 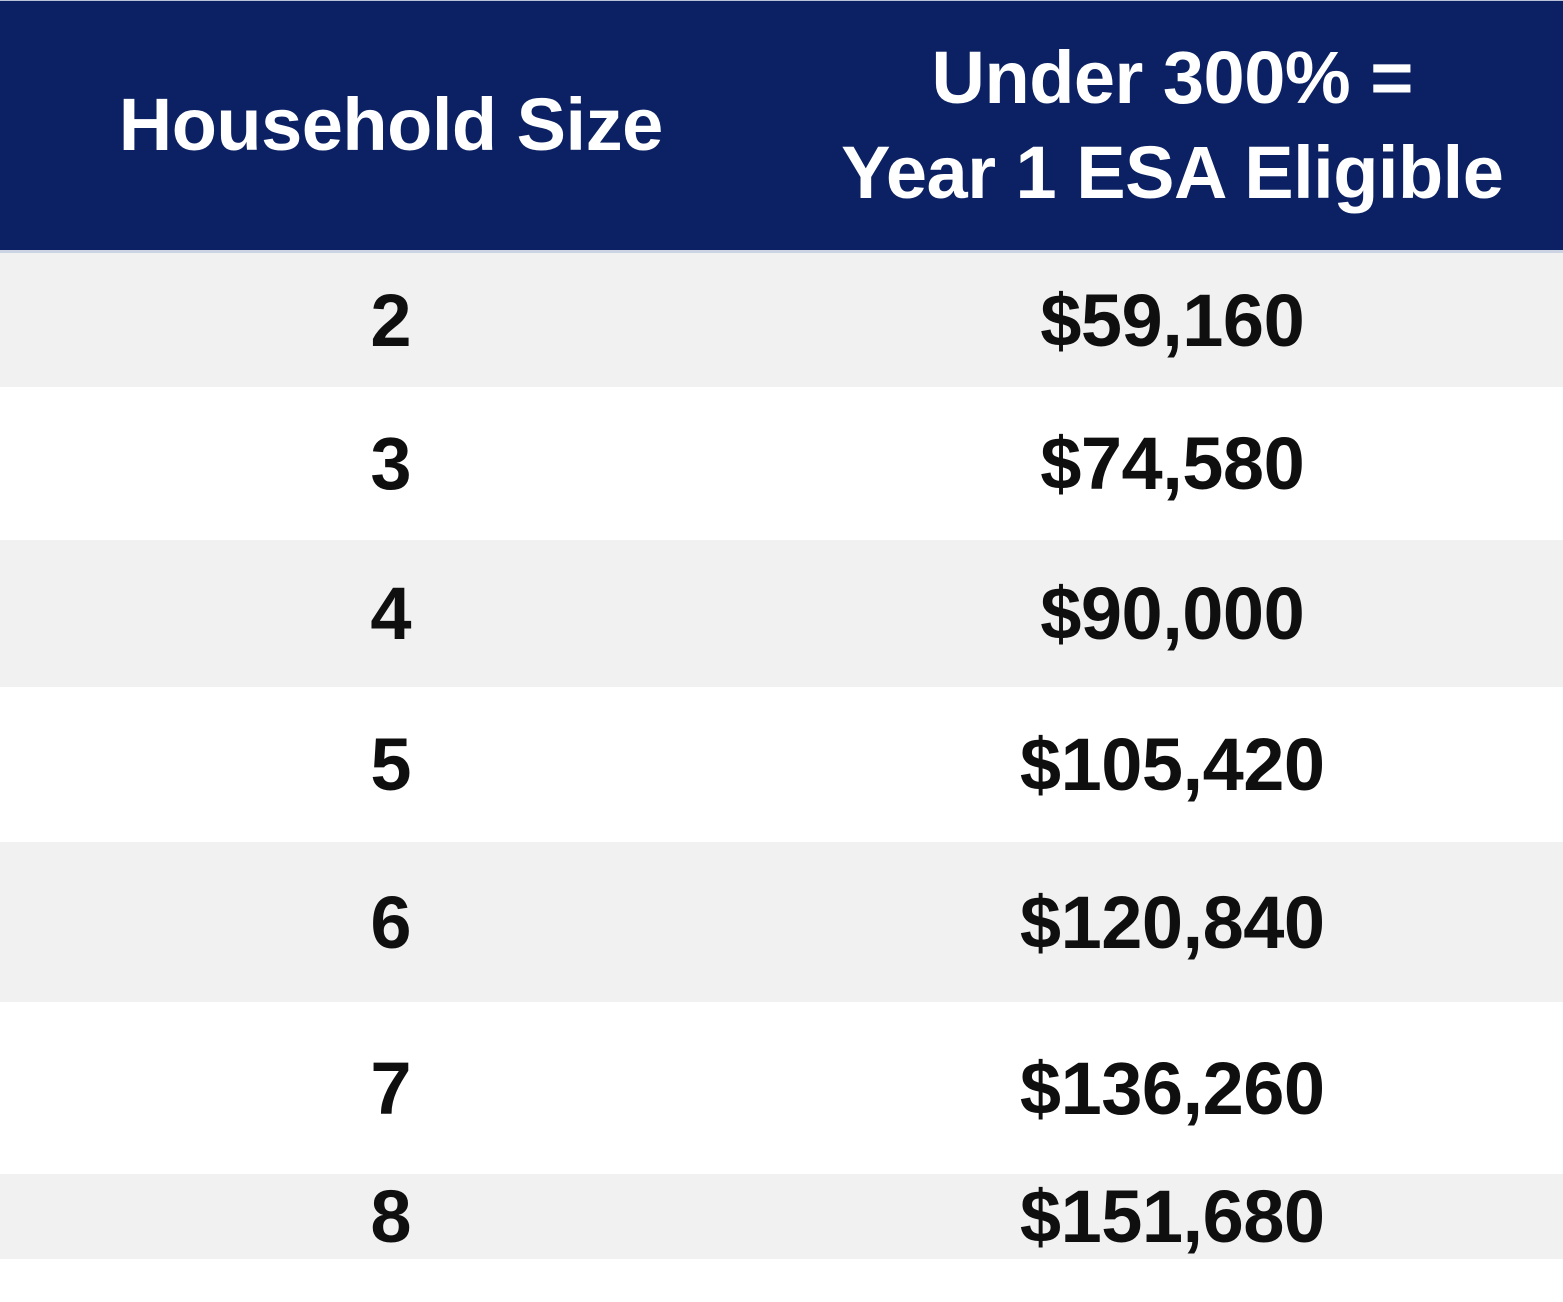 I want to click on household-size-value: 5, so click(x=391, y=764).